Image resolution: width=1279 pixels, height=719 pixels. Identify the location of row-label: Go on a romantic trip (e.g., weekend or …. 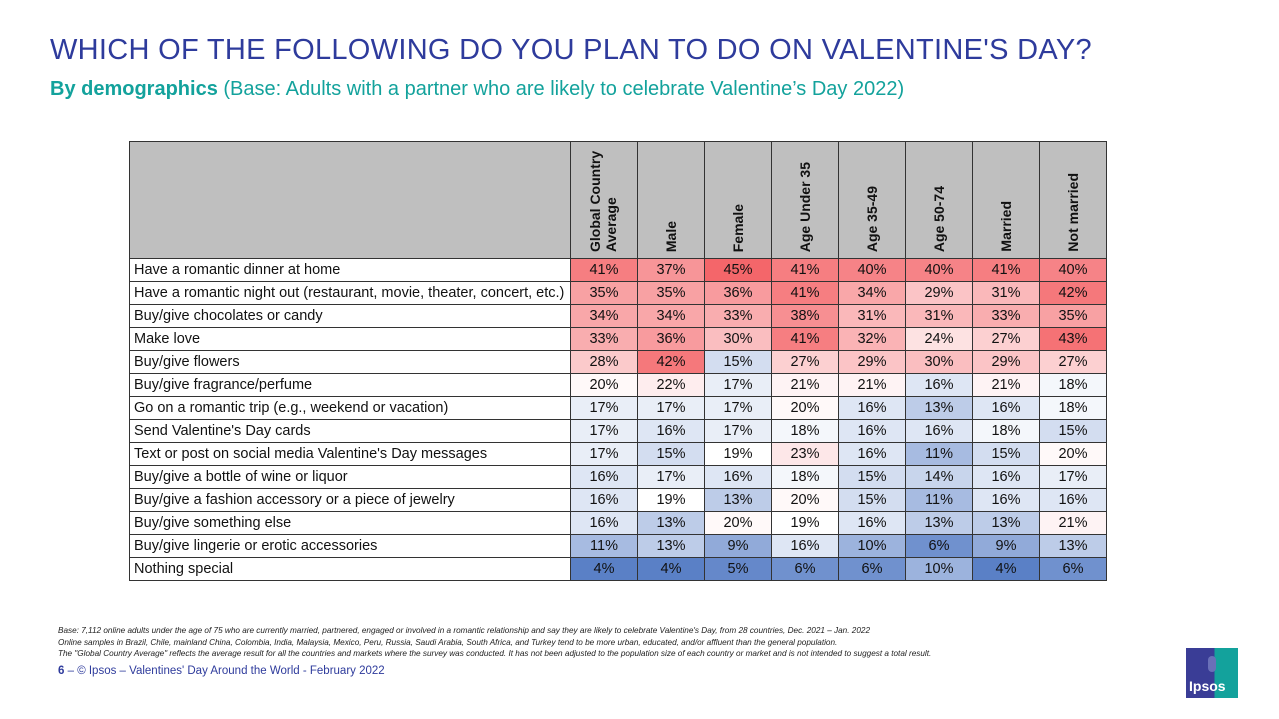
(350, 408).